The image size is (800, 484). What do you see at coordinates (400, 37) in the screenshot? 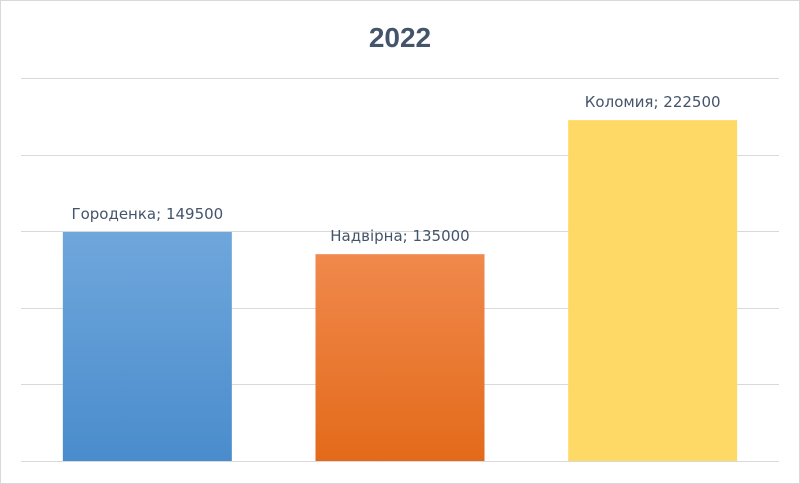
I see `chart-title: 2022` at bounding box center [400, 37].